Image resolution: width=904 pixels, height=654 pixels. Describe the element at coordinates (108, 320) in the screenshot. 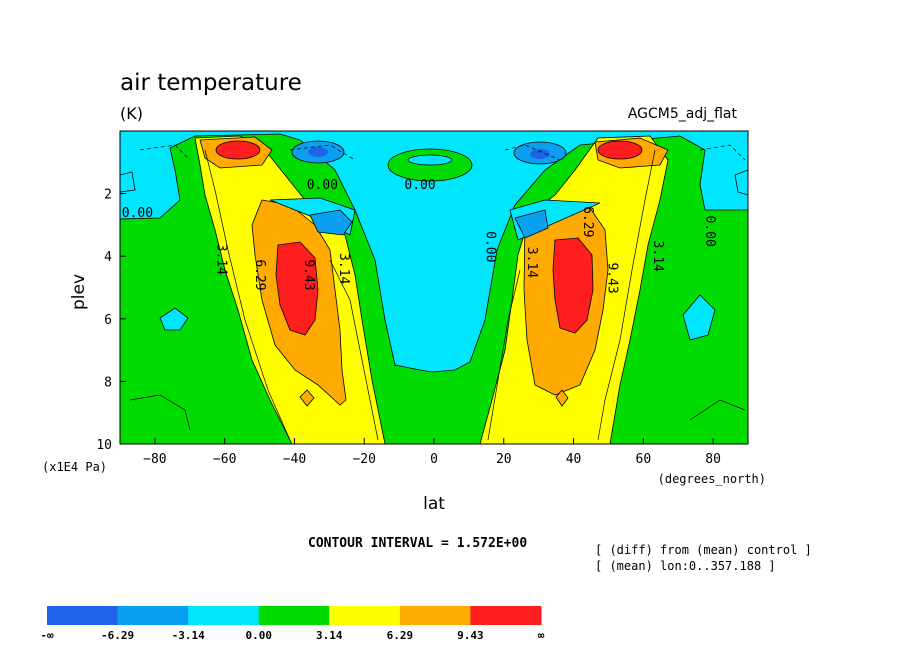

I see `y-tick-label: 6` at that location.